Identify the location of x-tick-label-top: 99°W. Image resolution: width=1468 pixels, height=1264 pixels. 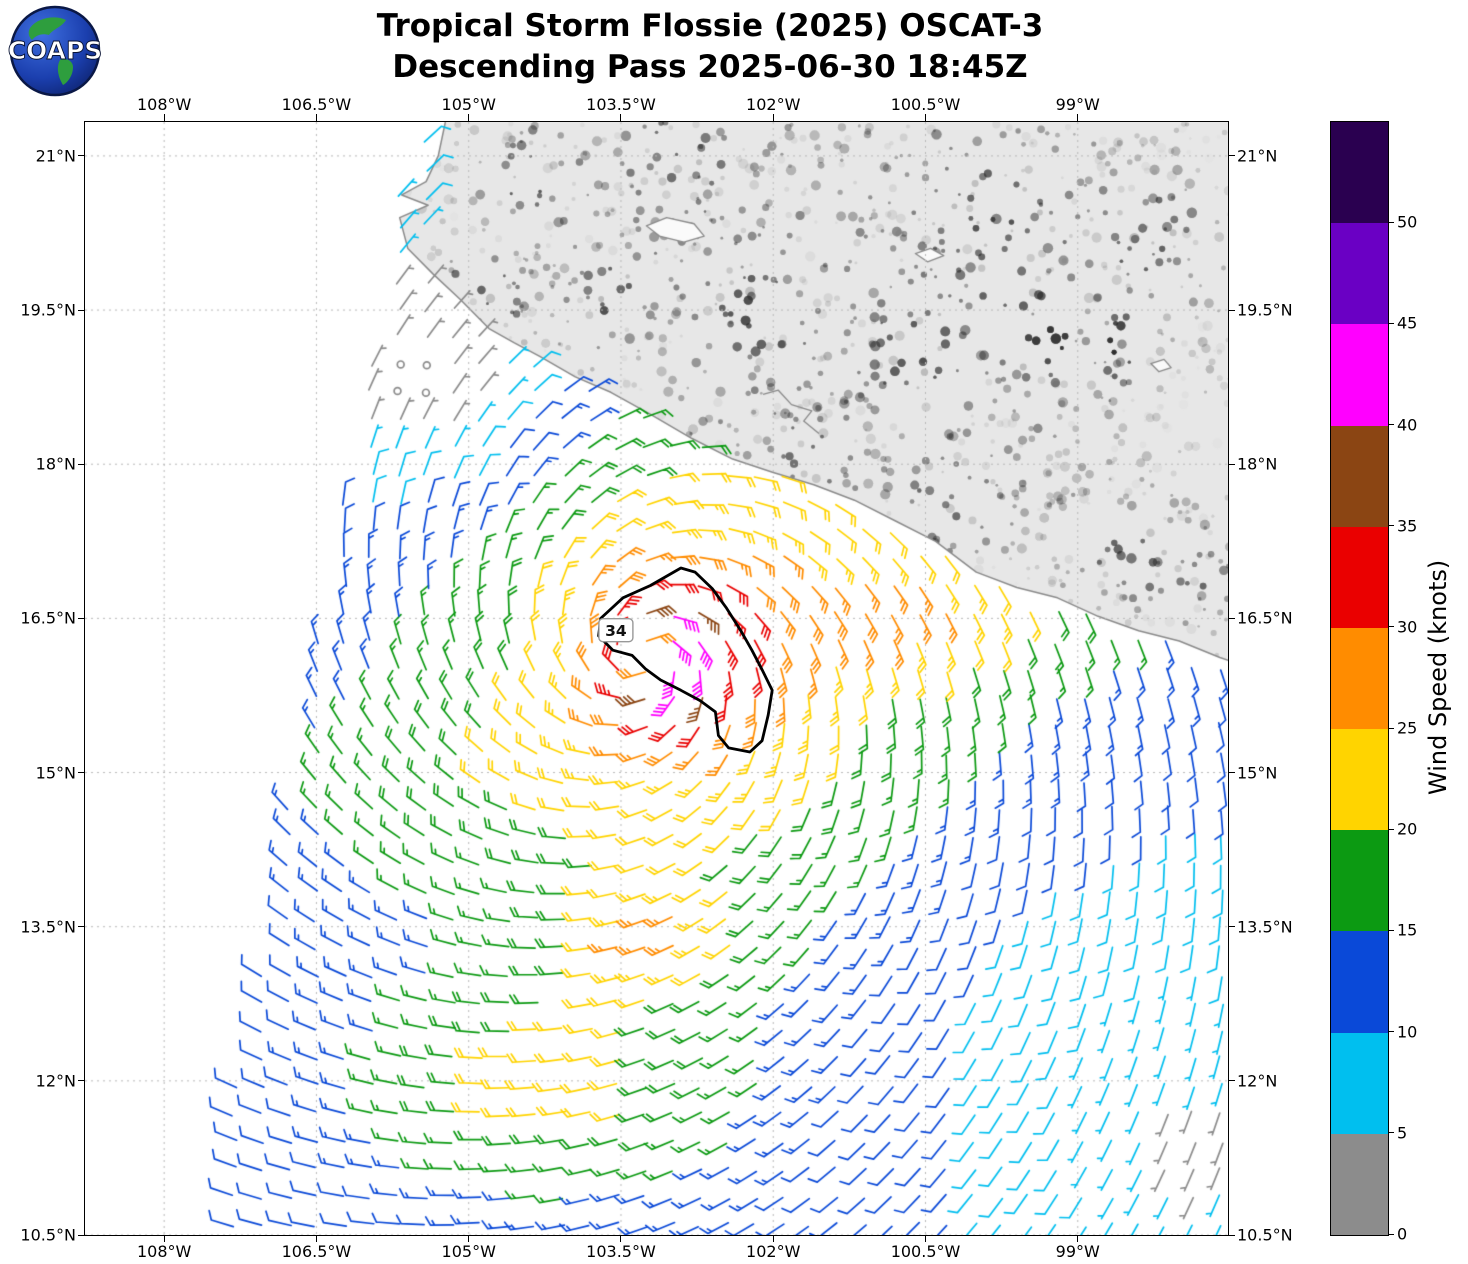
(1077, 104).